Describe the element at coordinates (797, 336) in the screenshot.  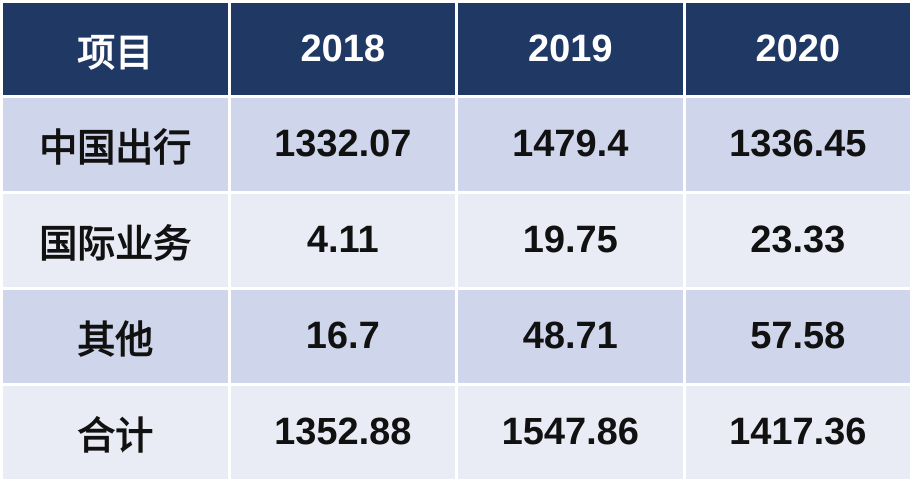
I see `table-cell: 57.58` at that location.